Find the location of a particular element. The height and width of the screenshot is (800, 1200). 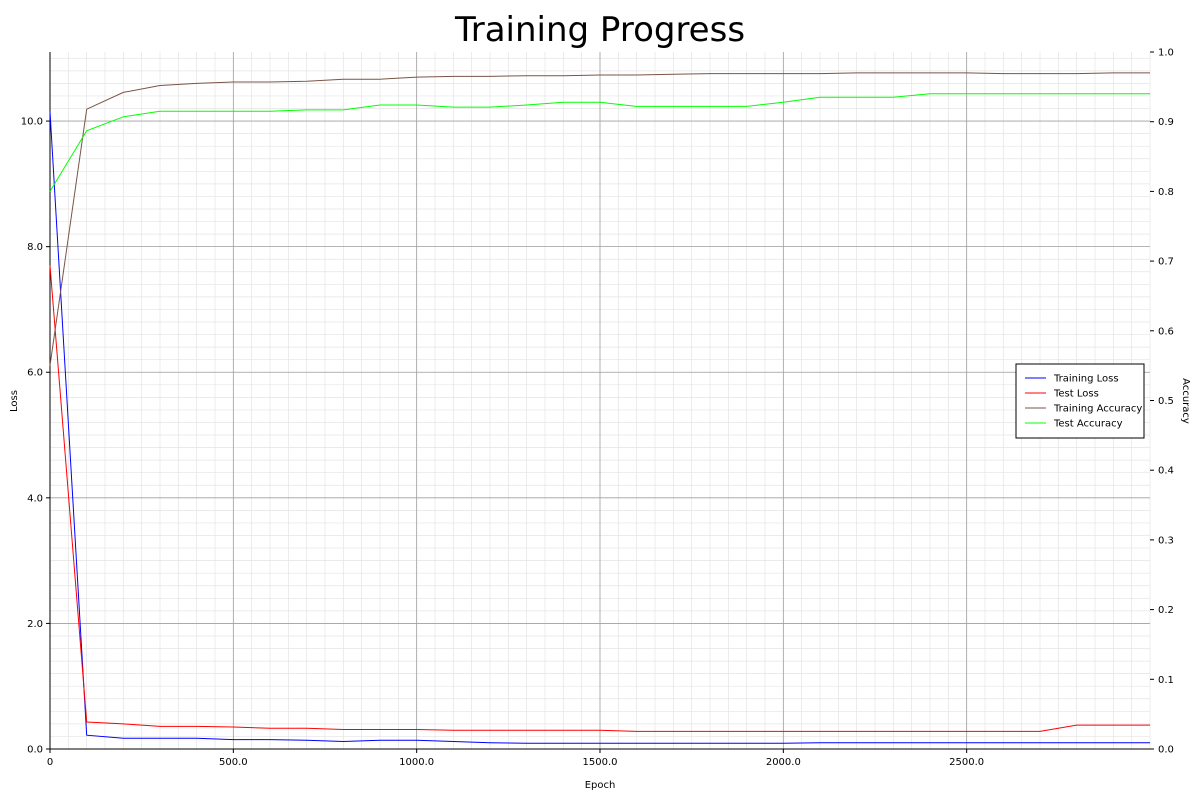

x-tick-label: 1000.0 is located at coordinates (416, 762).